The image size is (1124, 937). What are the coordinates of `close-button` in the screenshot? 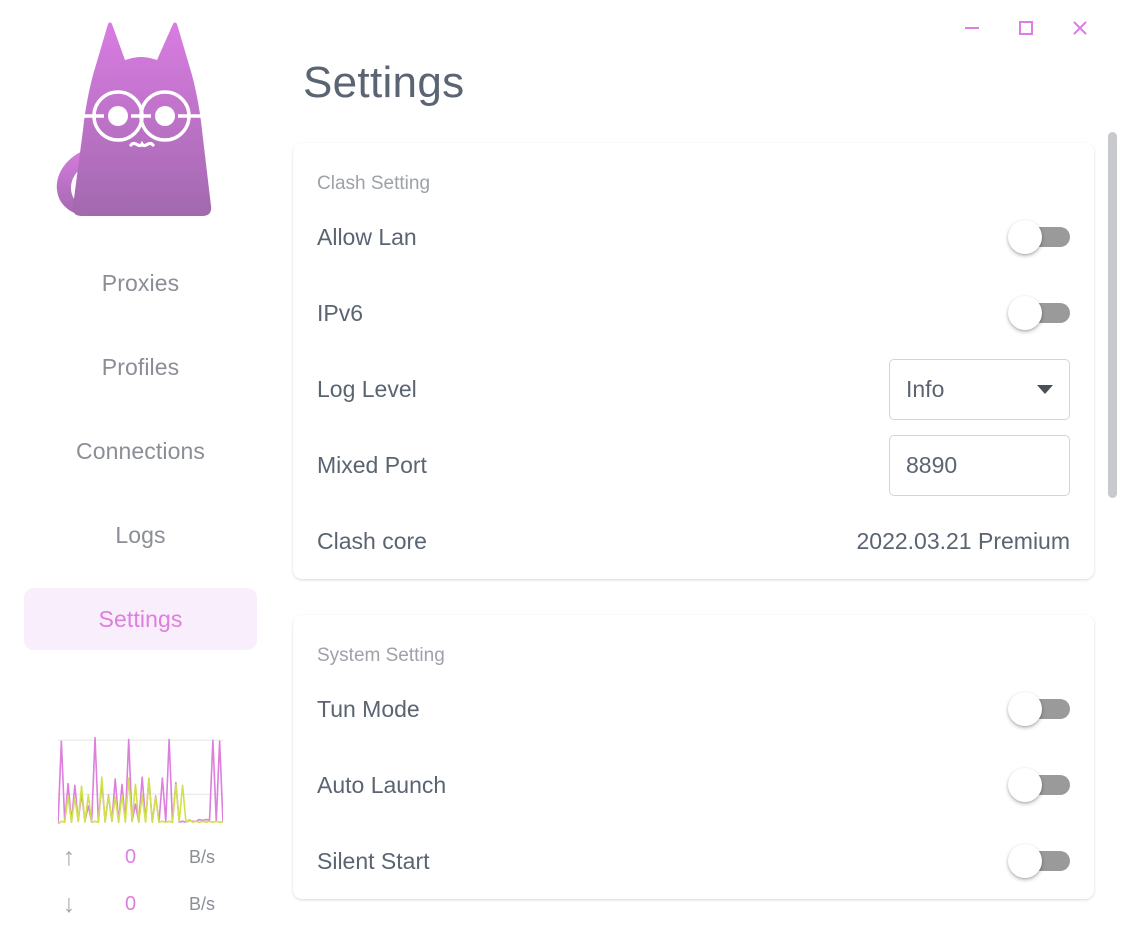 It's located at (1080, 28).